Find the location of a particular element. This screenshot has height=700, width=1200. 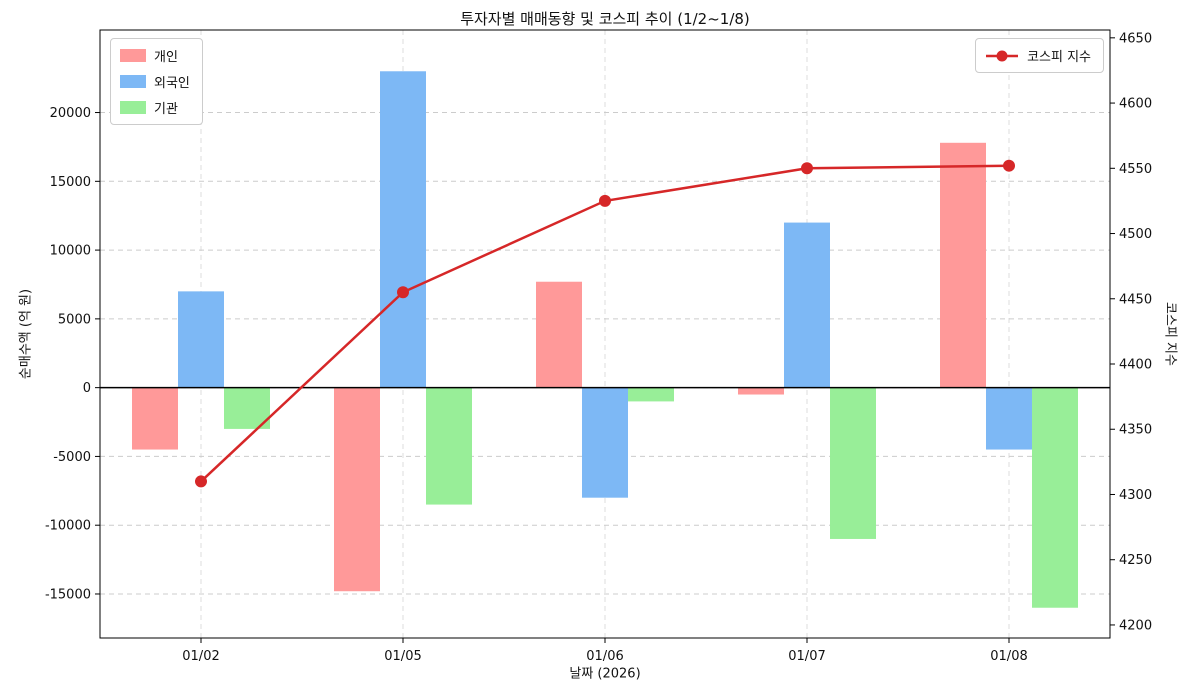

legend-label: 기관 is located at coordinates (166, 109).